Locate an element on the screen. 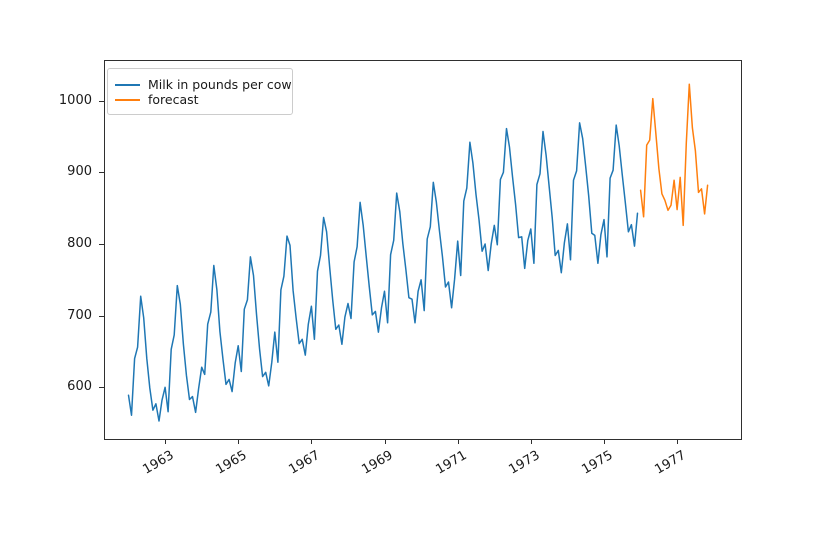 The image size is (824, 549). milk-line-sample-icon is located at coordinates (127, 84).